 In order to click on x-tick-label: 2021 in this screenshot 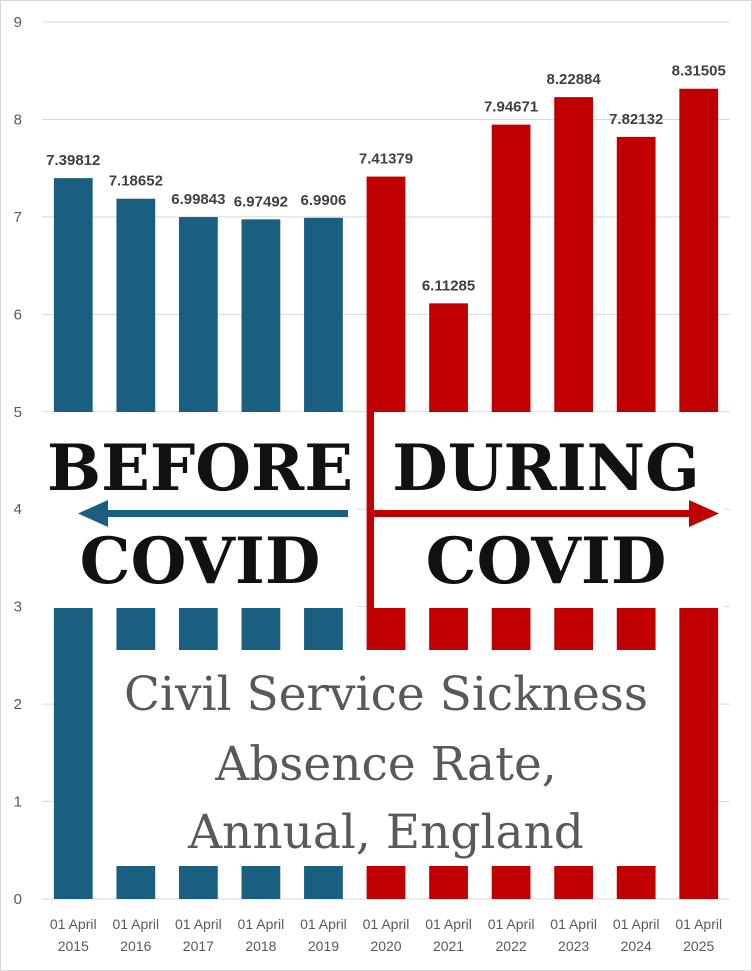, I will do `click(448, 946)`.